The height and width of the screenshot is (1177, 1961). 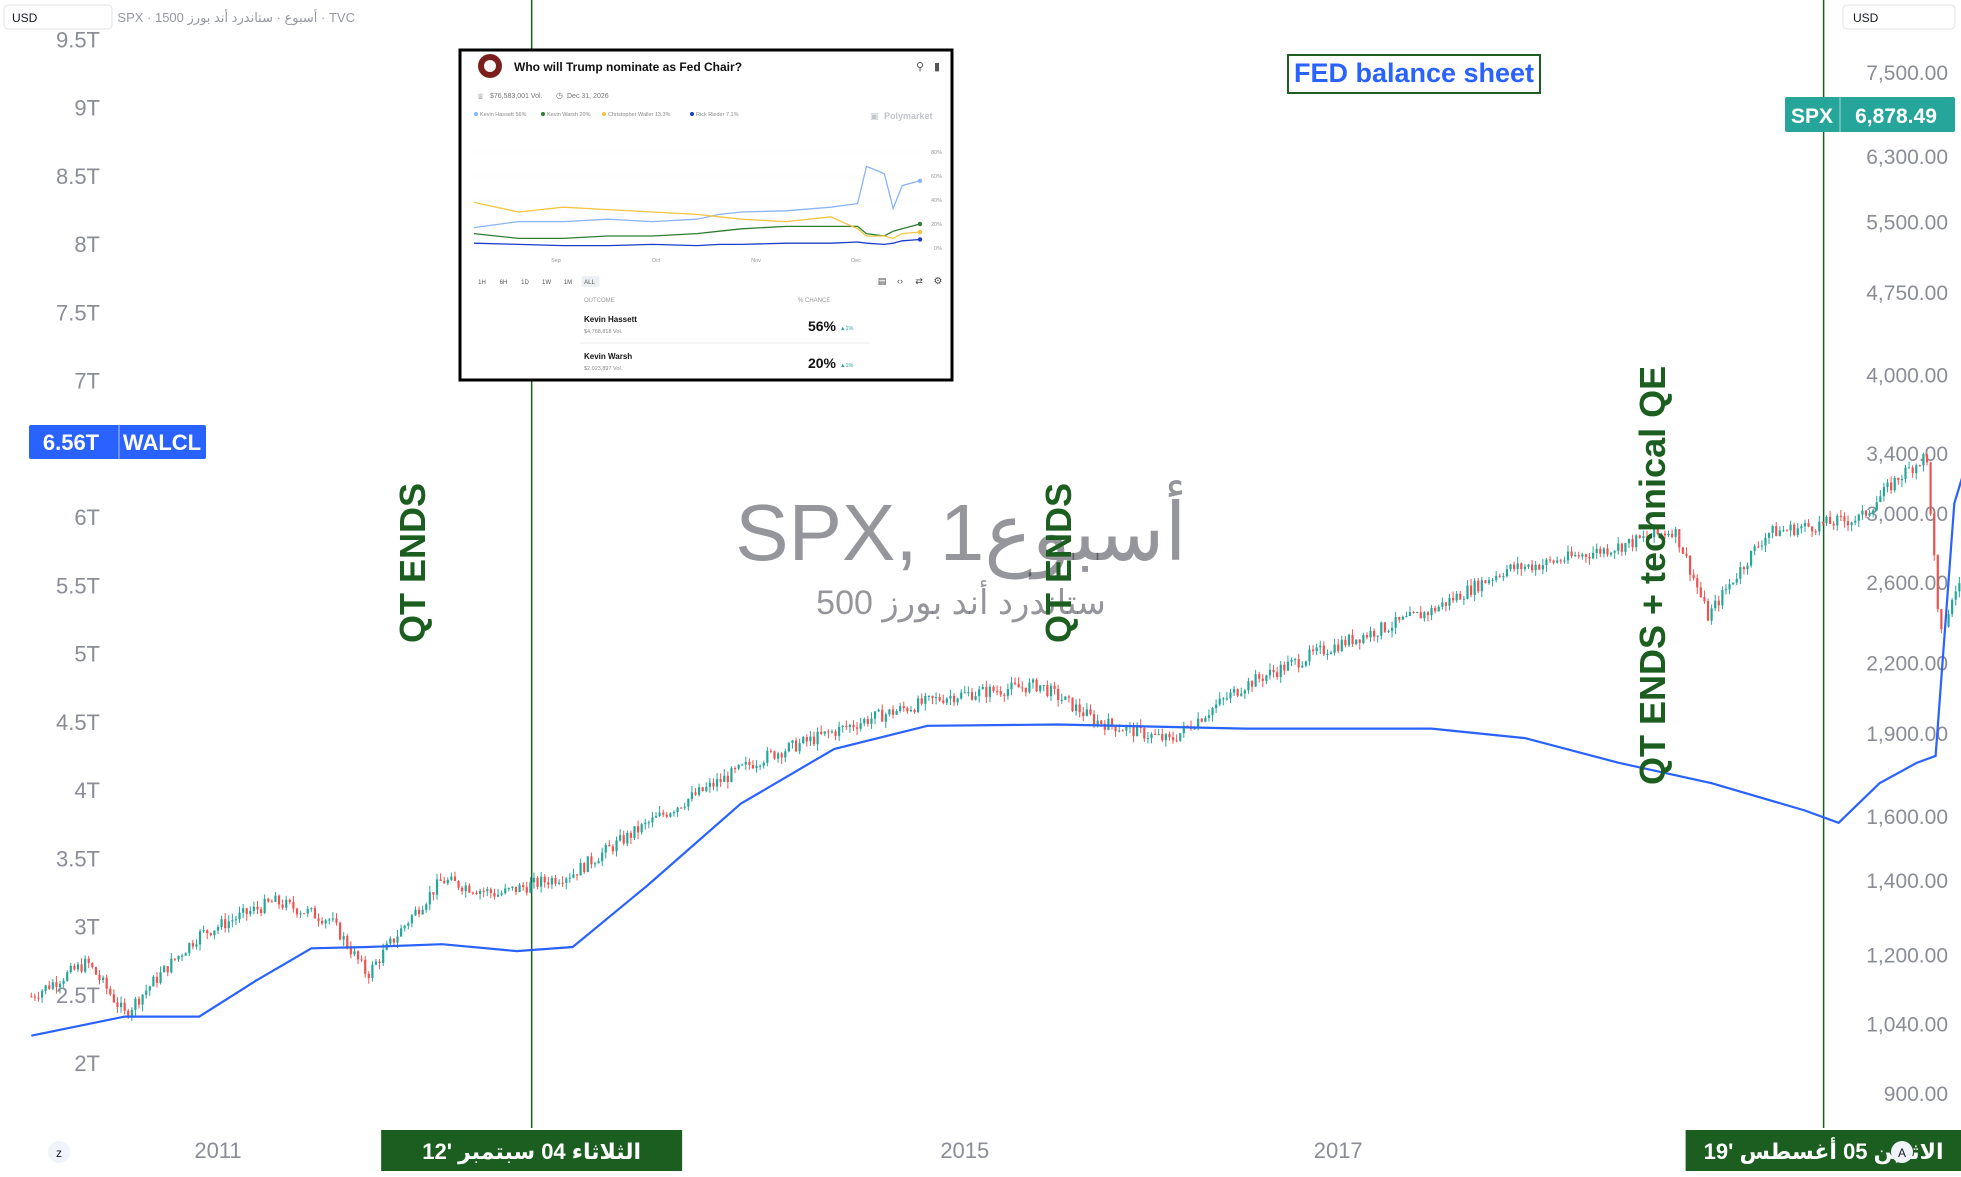 I want to click on currency-selector-right, so click(x=1899, y=17).